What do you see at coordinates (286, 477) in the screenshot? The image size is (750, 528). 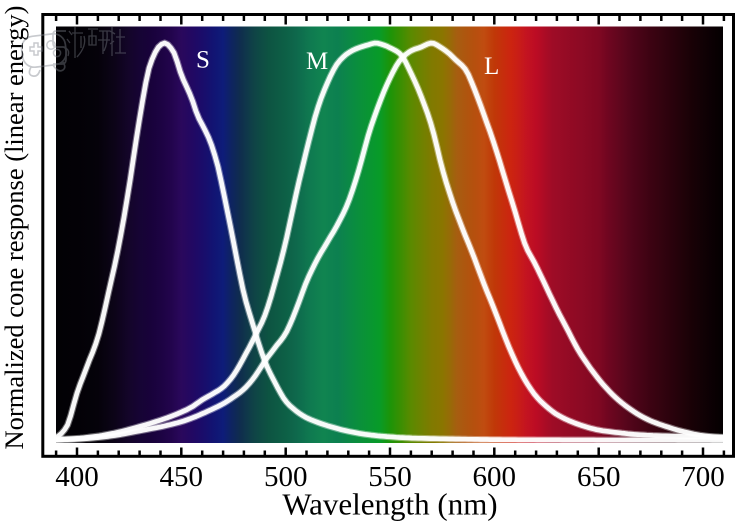 I see `svg-text: 500` at bounding box center [286, 477].